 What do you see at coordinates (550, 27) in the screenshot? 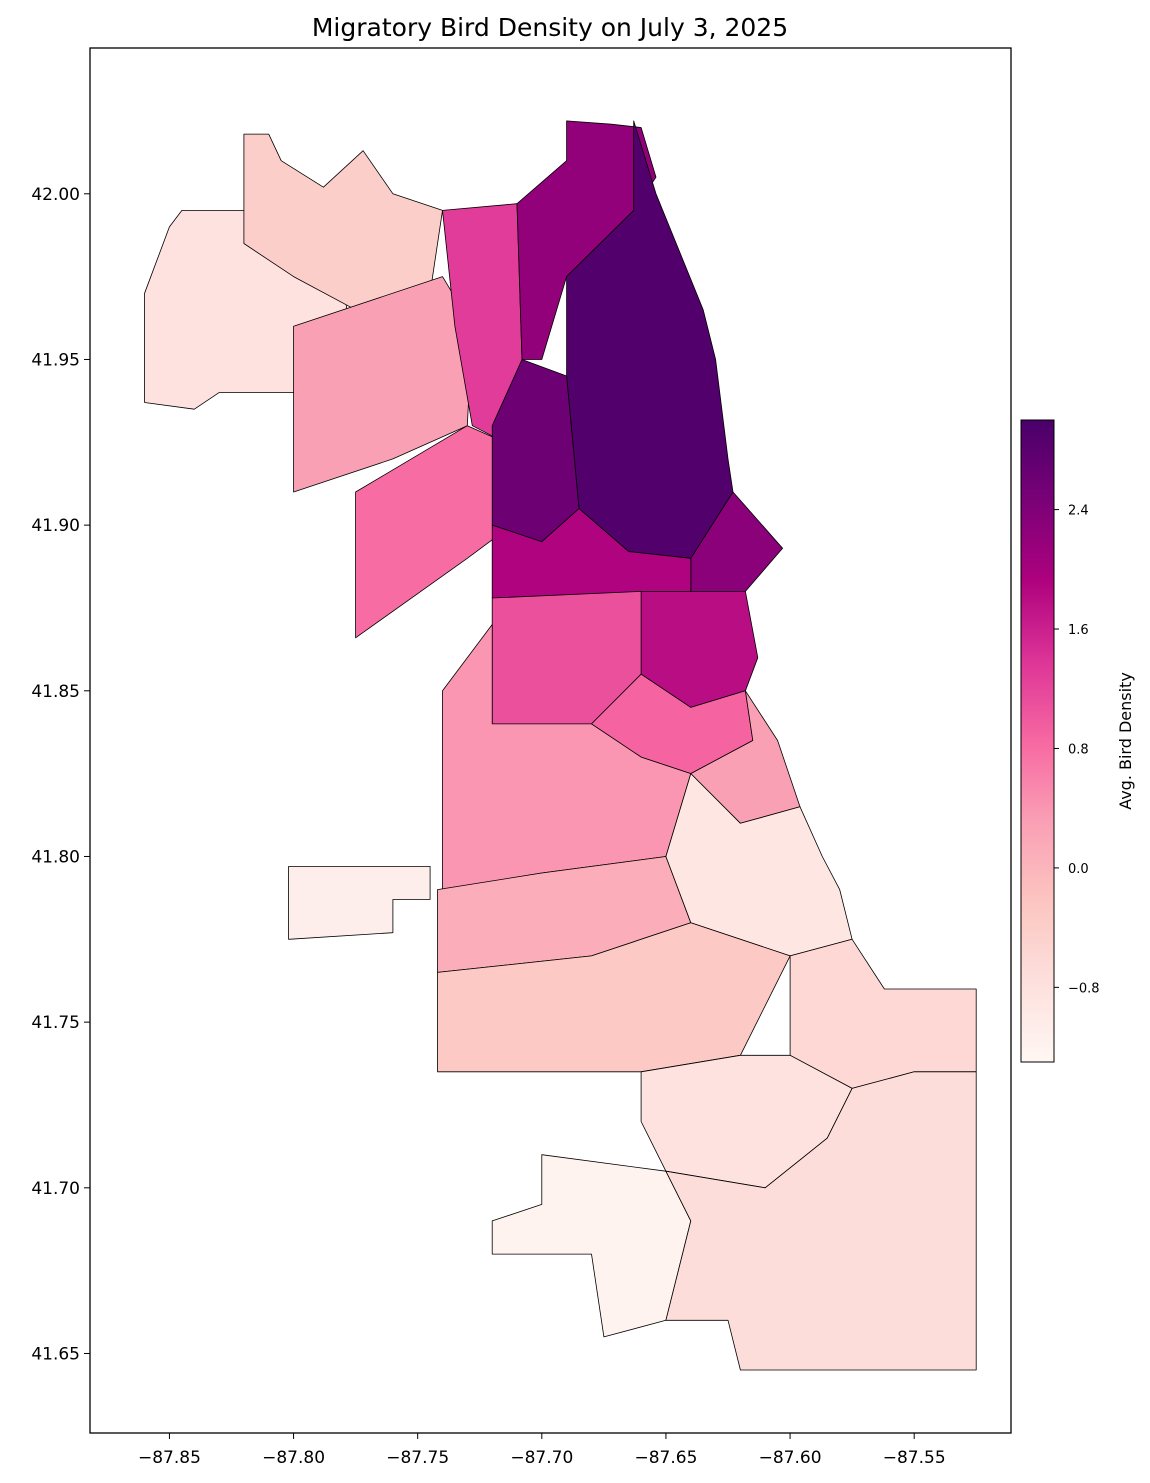
I see `chart-title: Migratory Bird Density on July 3, 2025` at bounding box center [550, 27].